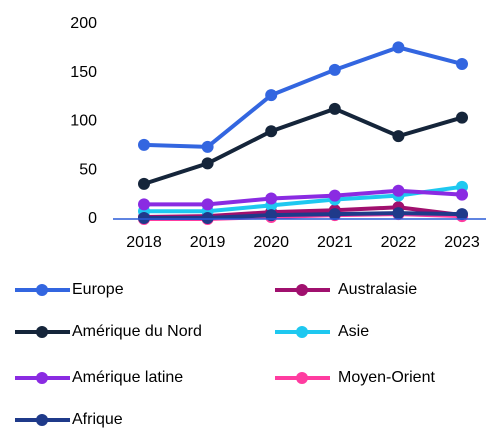 The image size is (486, 428). I want to click on legend-label: Amérique latine, so click(127, 377).